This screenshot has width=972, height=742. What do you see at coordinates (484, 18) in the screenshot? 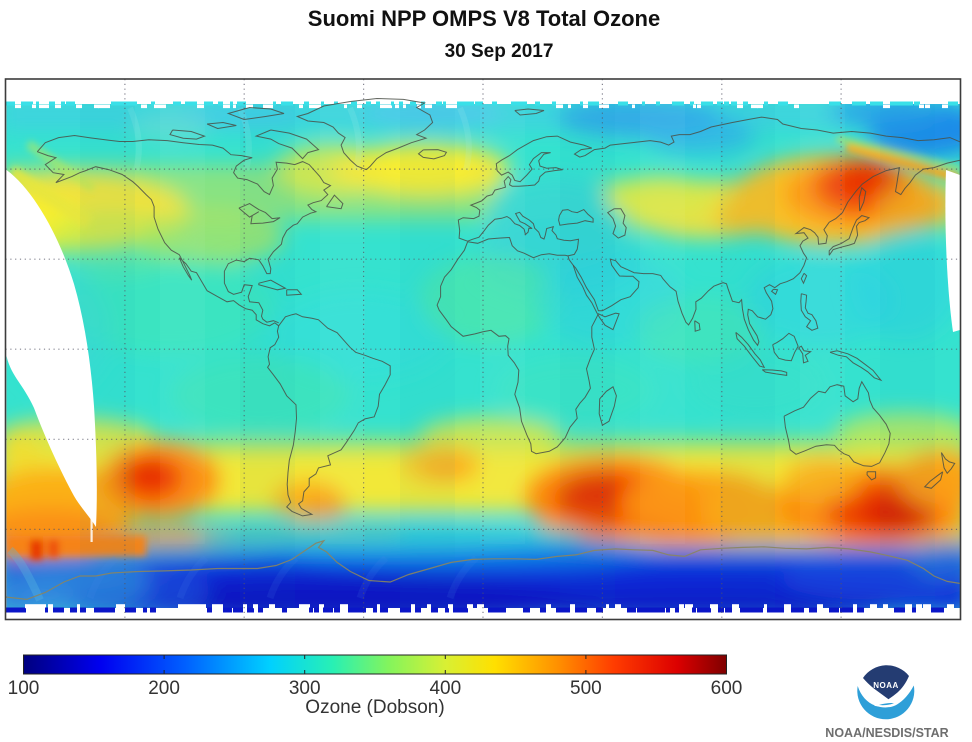
I see `svg-text: Suomi NPP OMPS V8 Total Ozone` at bounding box center [484, 18].